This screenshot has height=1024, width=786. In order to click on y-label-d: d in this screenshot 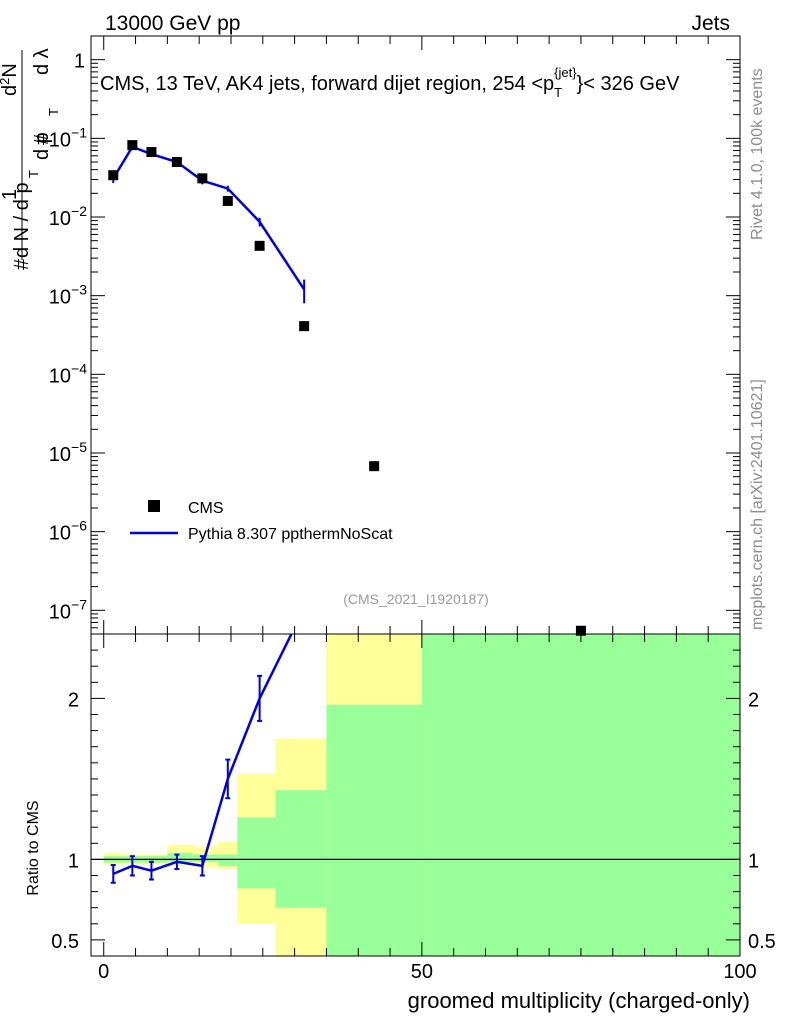, I will do `click(10, 90)`.